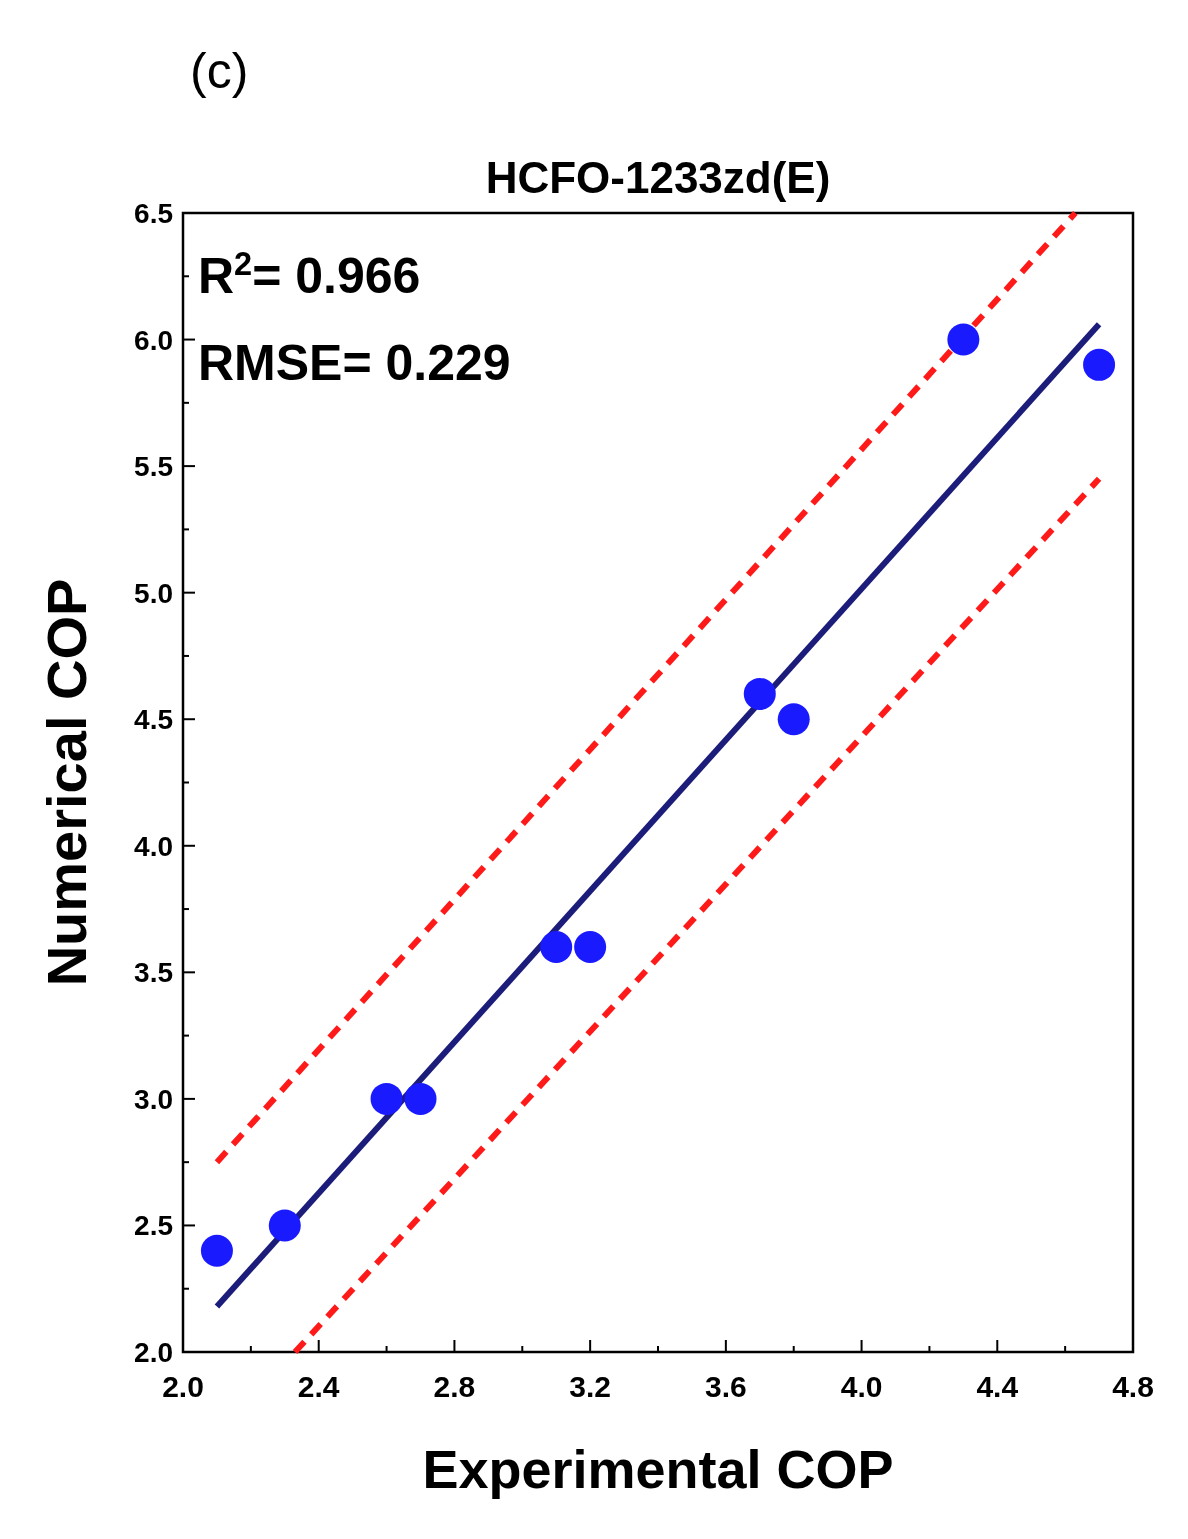 The image size is (1188, 1539). Describe the element at coordinates (183, 1386) in the screenshot. I see `x-tick-label: 2.0` at that location.